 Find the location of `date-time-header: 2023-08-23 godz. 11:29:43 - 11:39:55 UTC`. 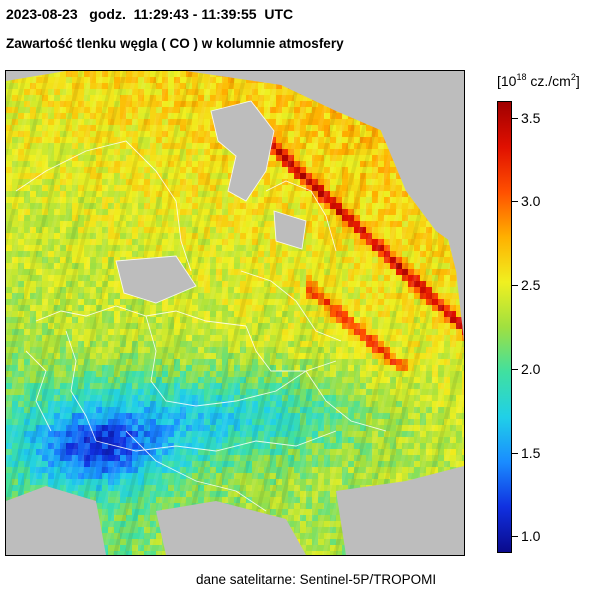

date-time-header: 2023-08-23 godz. 11:29:43 - 11:39:55 UTC is located at coordinates (150, 14).